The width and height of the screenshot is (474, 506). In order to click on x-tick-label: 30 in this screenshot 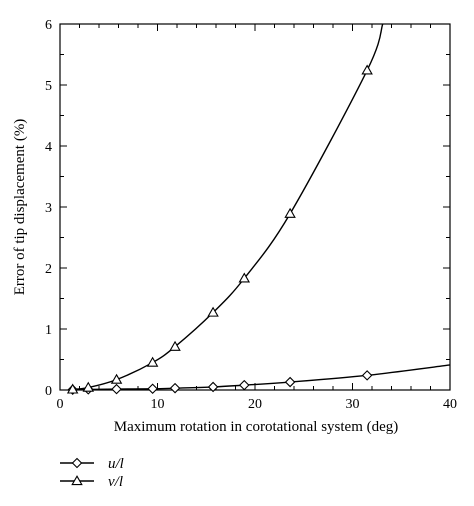, I will do `click(353, 404)`.